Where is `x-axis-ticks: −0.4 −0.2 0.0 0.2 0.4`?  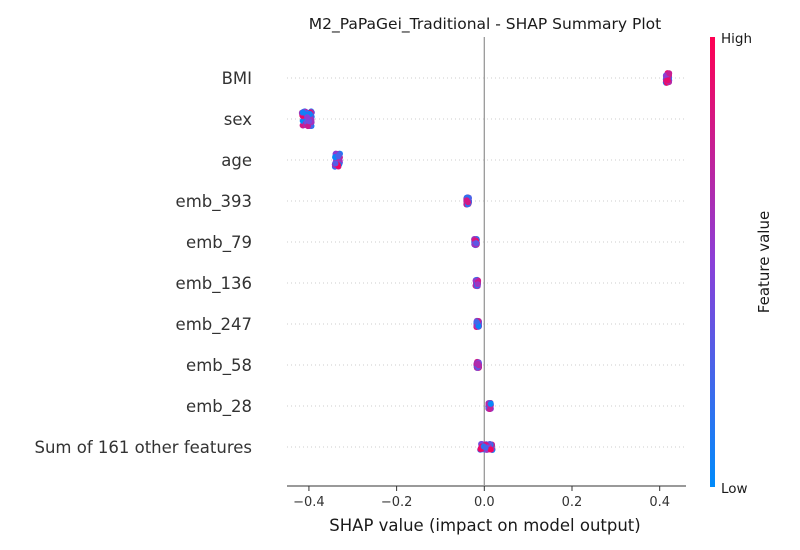
x-axis-ticks: −0.4 −0.2 0.0 0.2 0.4 is located at coordinates (481, 498).